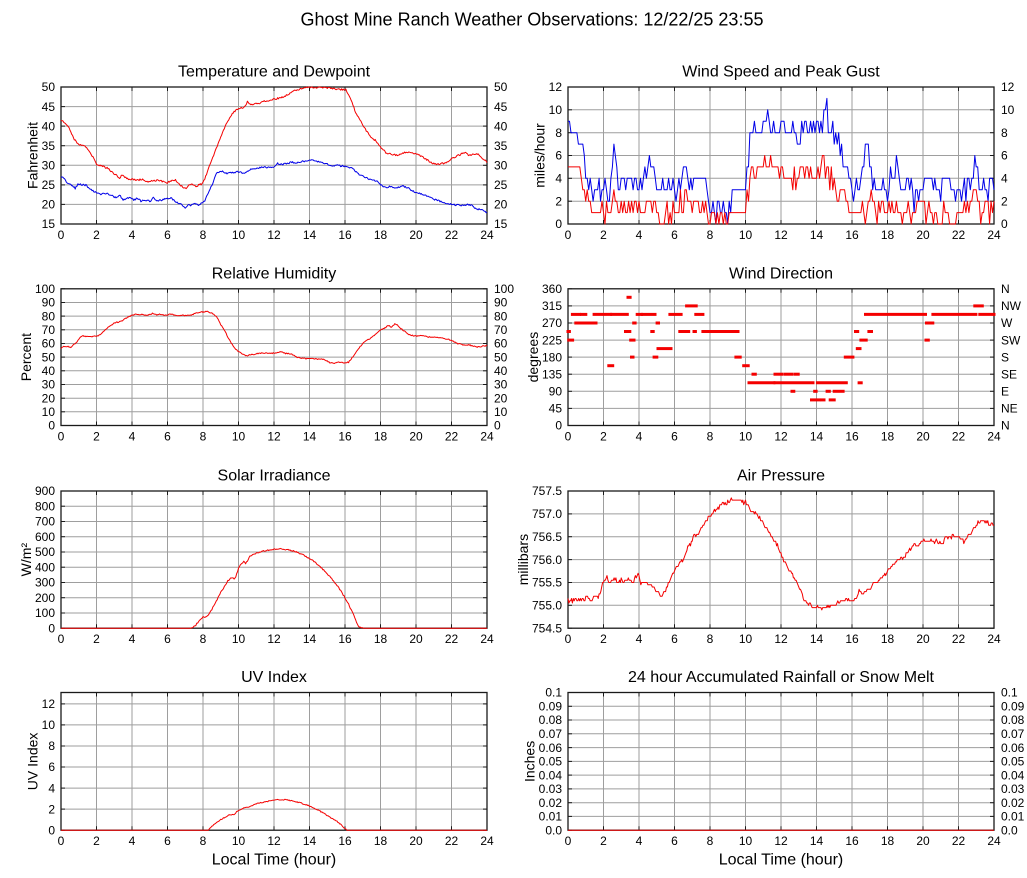 The image size is (1027, 878). Describe the element at coordinates (49, 87) in the screenshot. I see `svg-text: 50` at that location.